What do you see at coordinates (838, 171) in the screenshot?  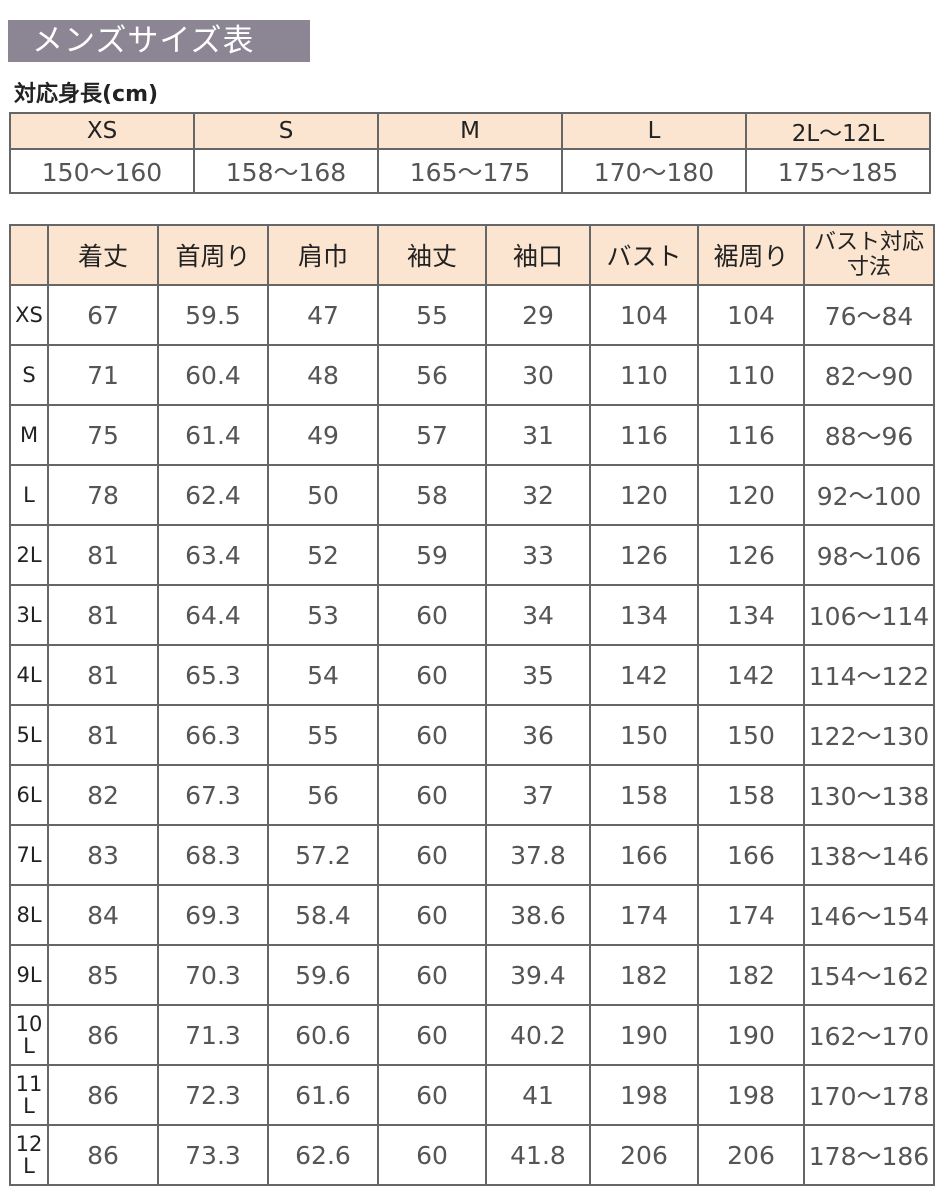 I see `height-range: 175〜185` at bounding box center [838, 171].